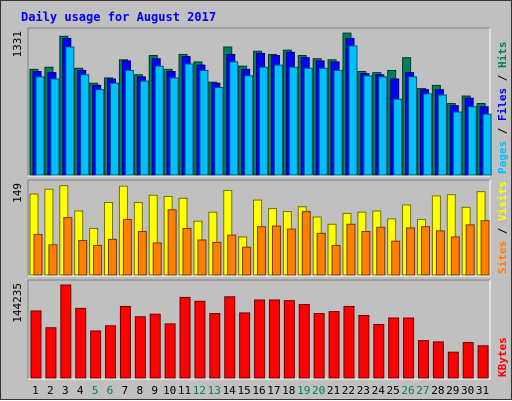 This screenshot has width=512, height=401. Describe the element at coordinates (502, 201) in the screenshot. I see `legend-visits: Visits` at that location.